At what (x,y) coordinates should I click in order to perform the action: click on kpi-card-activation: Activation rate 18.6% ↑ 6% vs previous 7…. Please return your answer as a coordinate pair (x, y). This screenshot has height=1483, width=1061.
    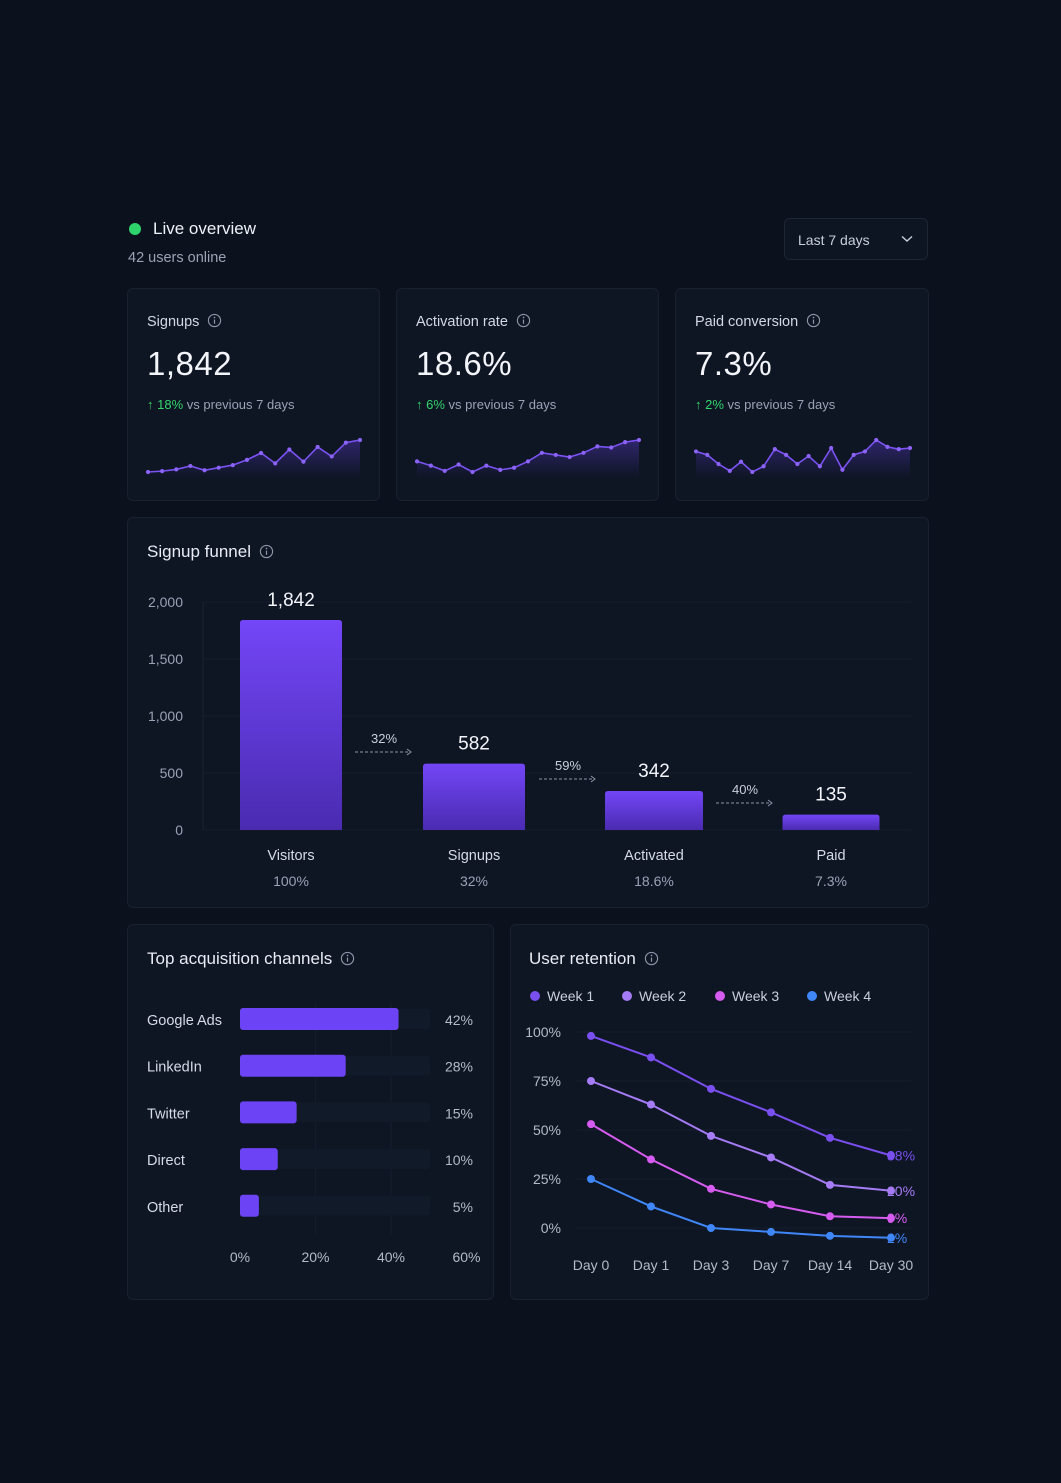
    Looking at the image, I should click on (527, 394).